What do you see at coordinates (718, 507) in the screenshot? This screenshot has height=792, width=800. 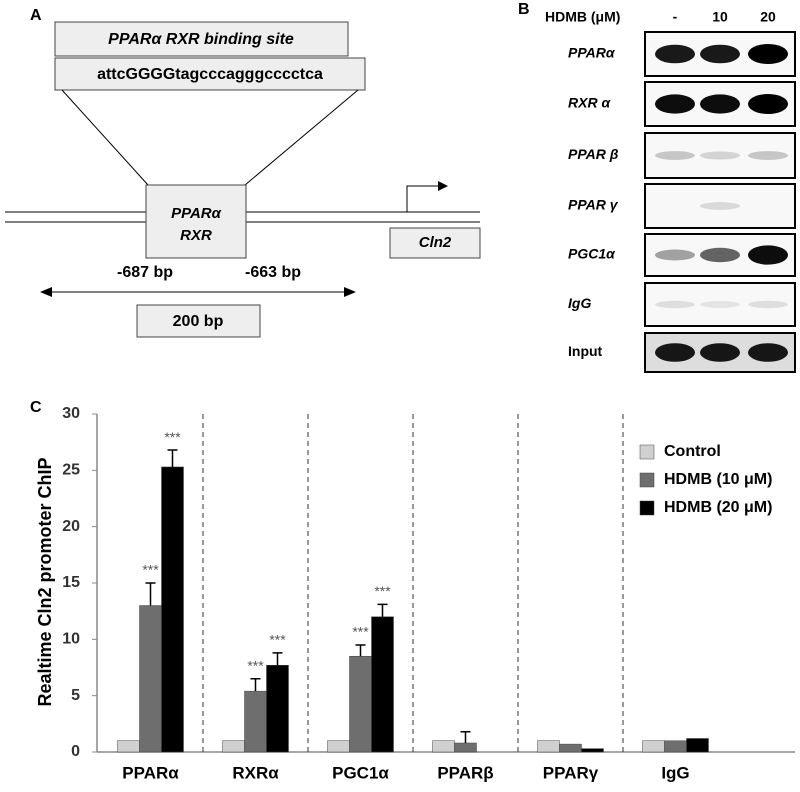 I see `legend-label: HDMB (20 μM)` at bounding box center [718, 507].